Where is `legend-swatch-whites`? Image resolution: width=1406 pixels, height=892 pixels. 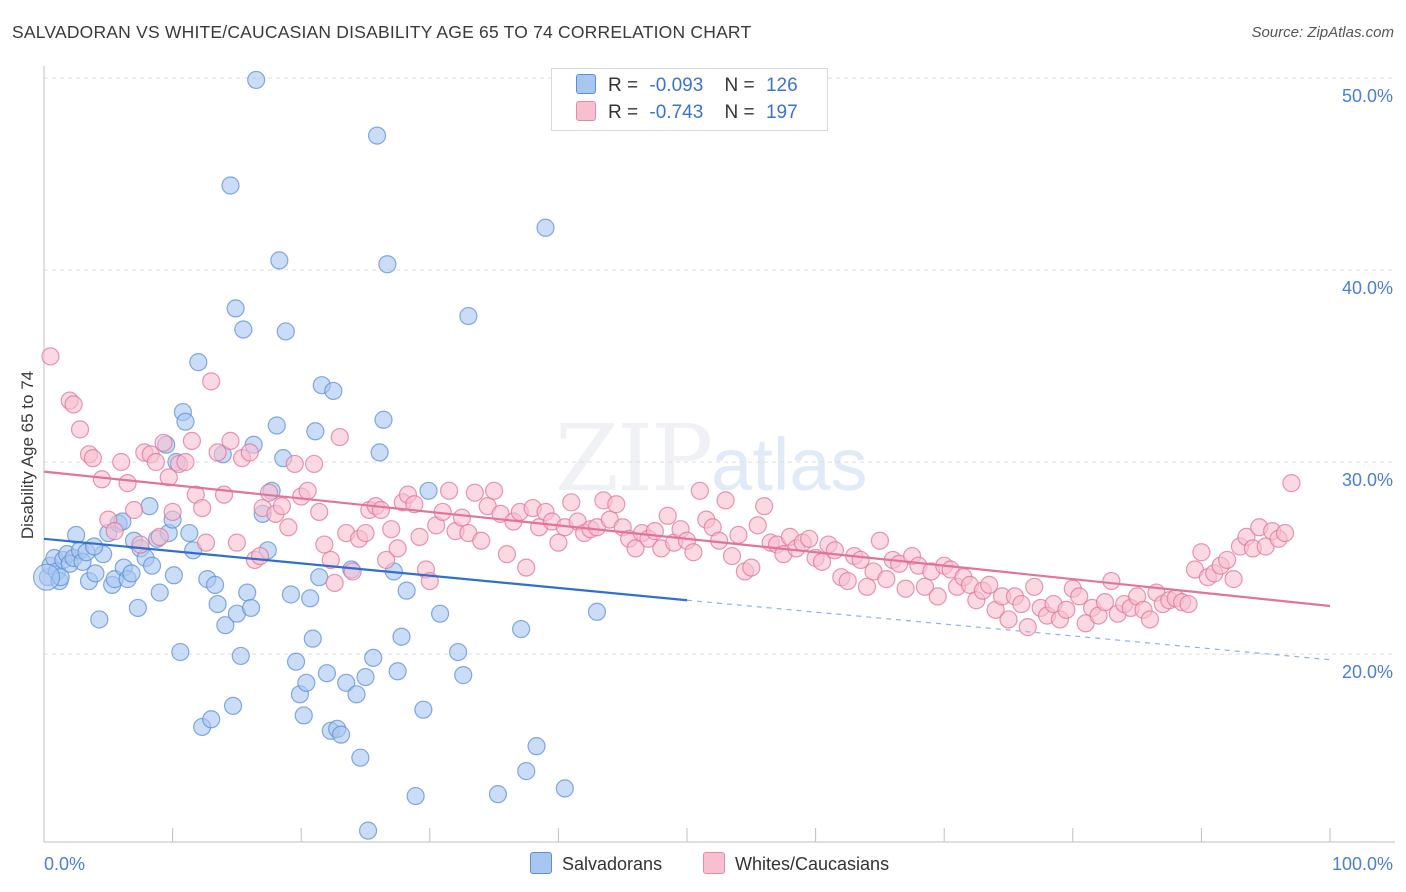 legend-swatch-whites is located at coordinates (586, 111).